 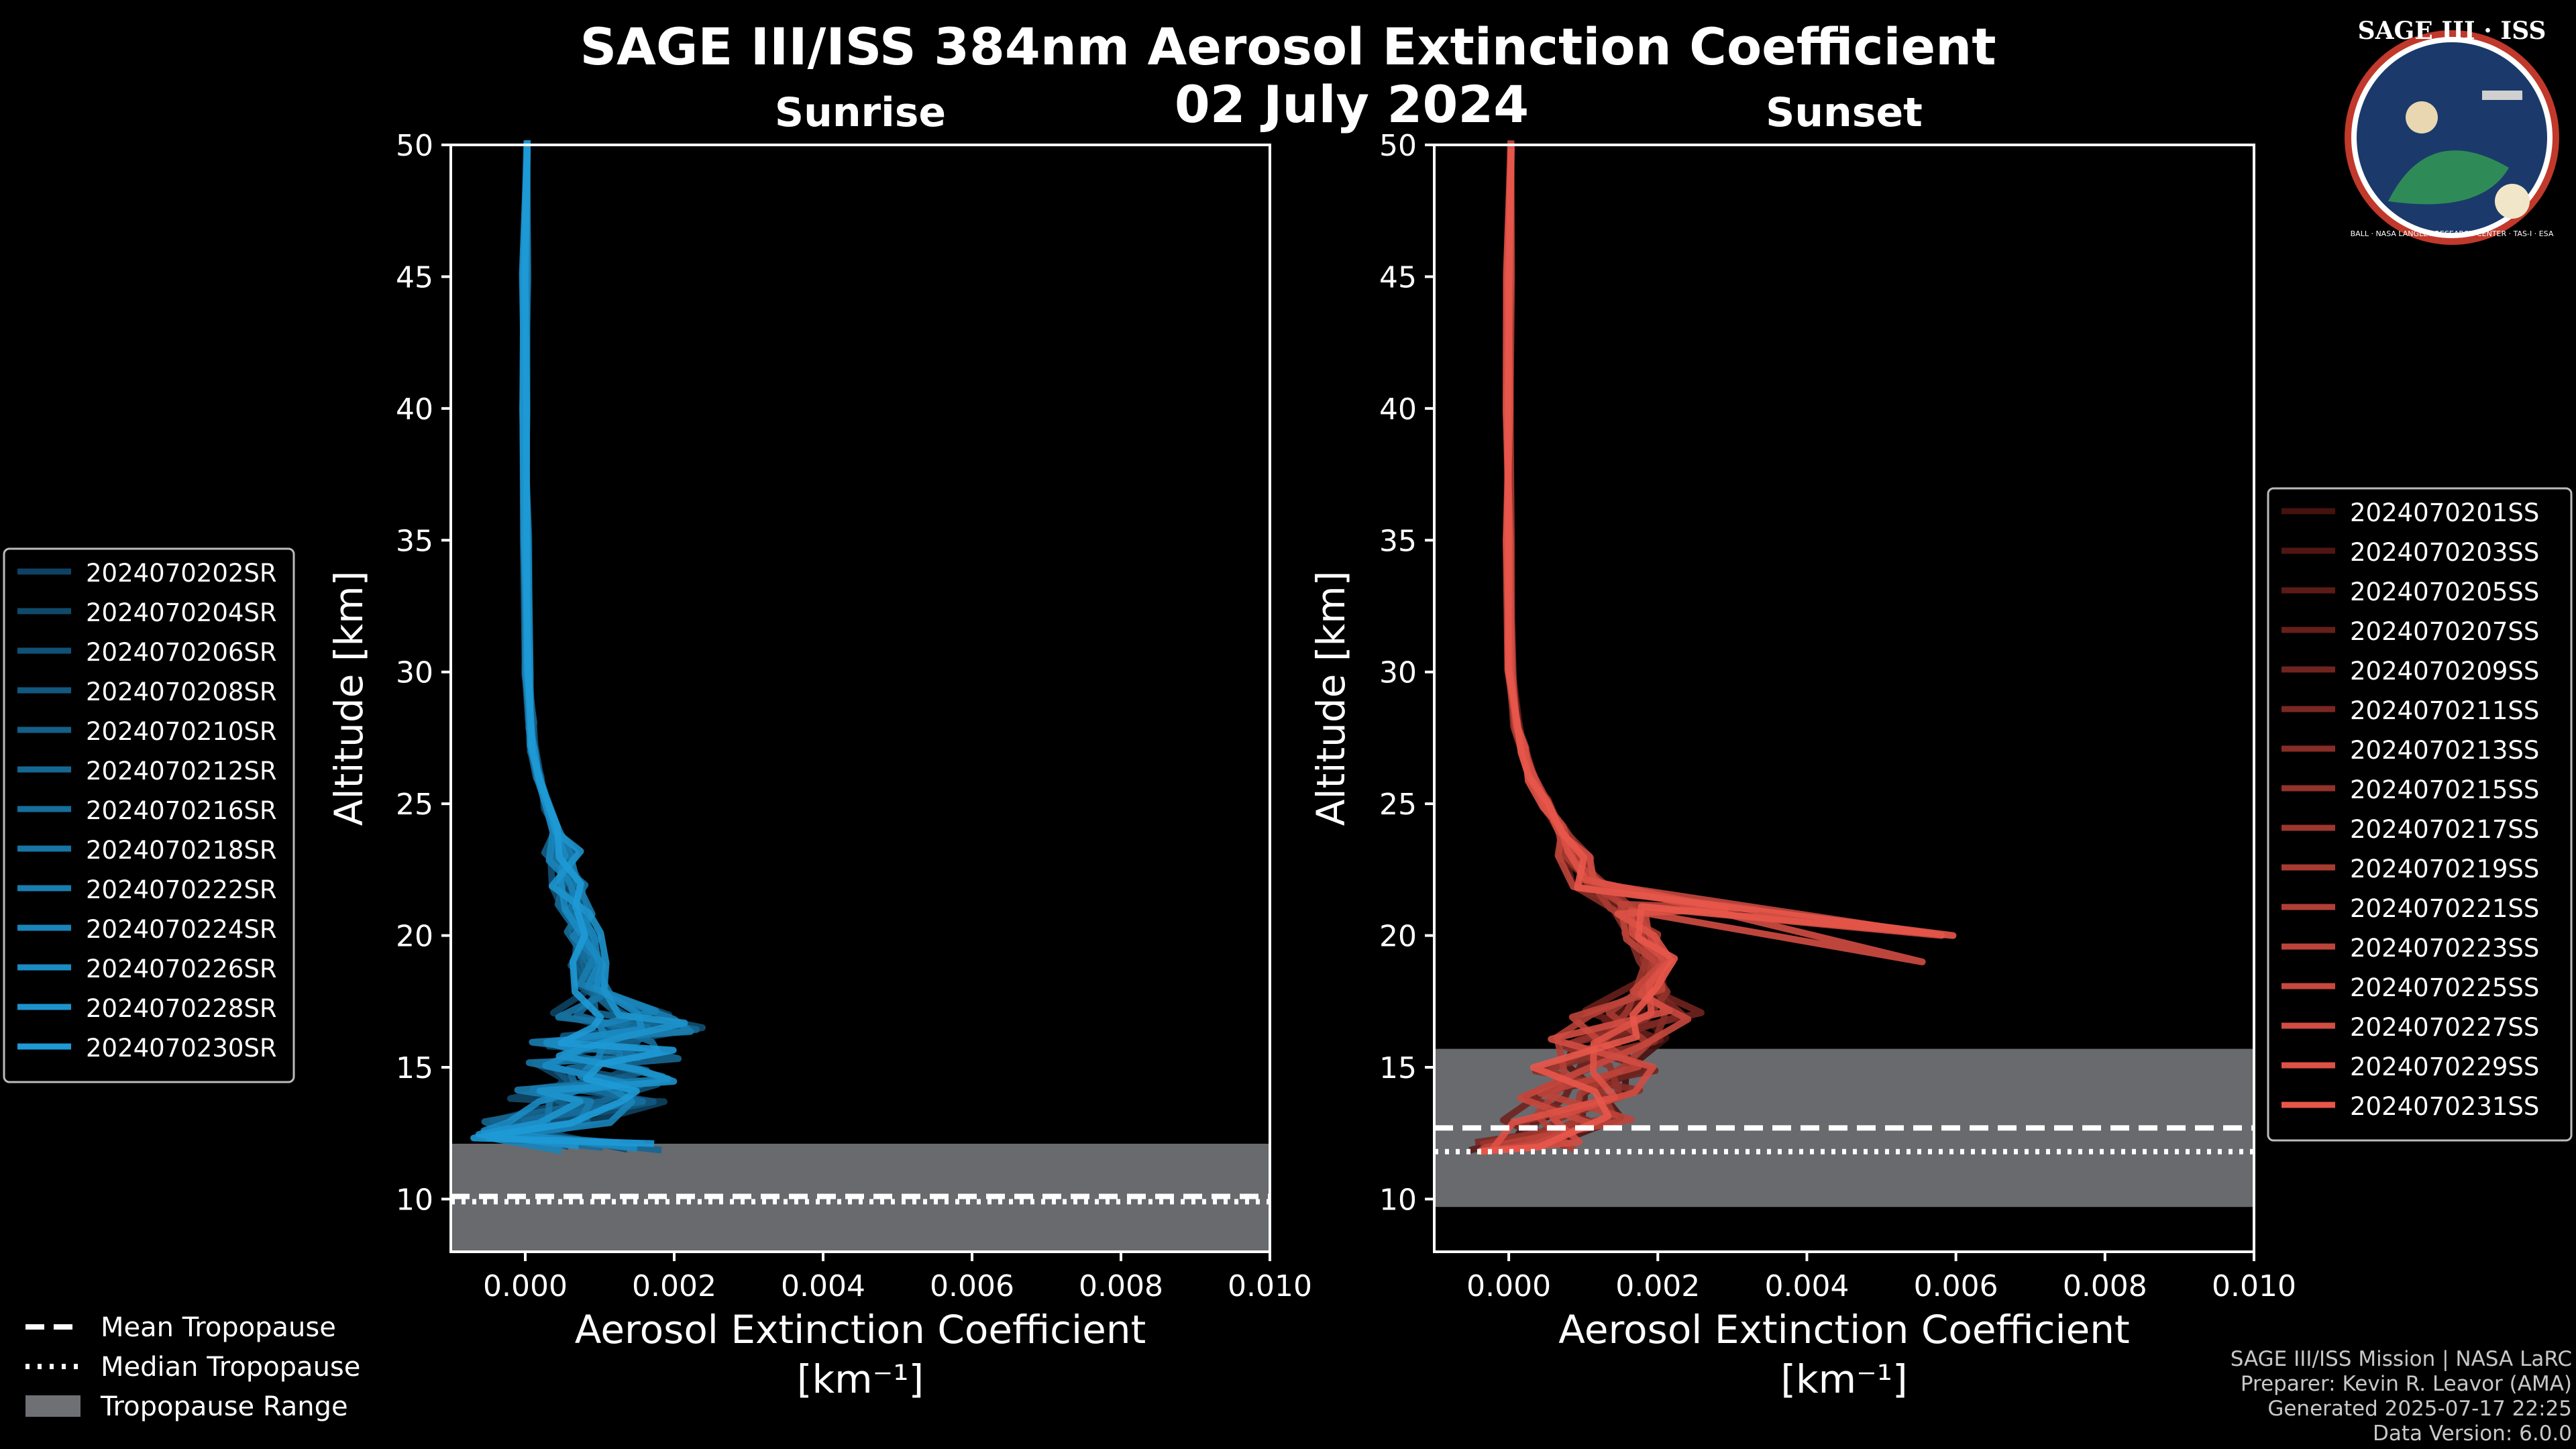 I want to click on legend-entry: 2024070219SS, so click(x=2444, y=869).